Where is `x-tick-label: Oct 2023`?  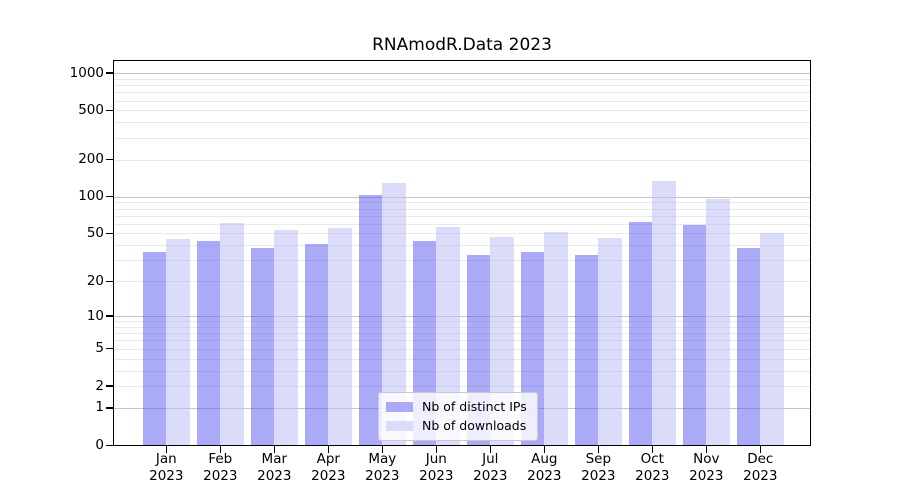 x-tick-label: Oct 2023 is located at coordinates (652, 467).